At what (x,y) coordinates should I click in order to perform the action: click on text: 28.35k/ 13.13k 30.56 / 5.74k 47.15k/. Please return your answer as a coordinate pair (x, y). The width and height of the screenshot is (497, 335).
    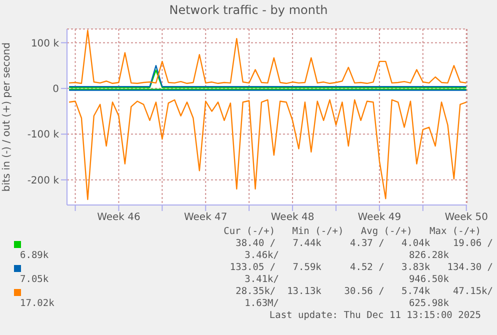
    Looking at the image, I should click on (364, 292).